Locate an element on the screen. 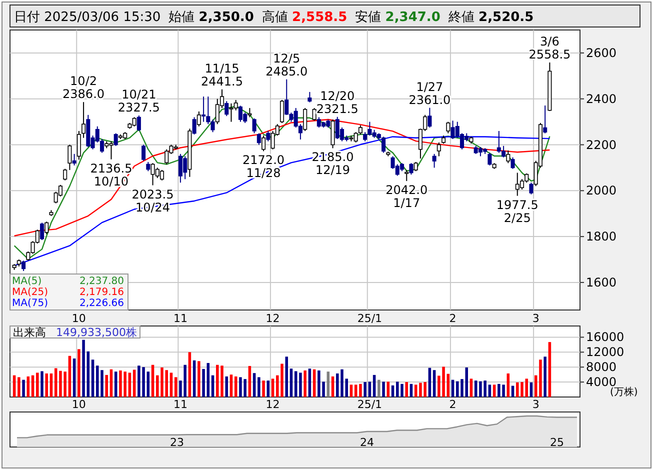  y-tick-label: 1600 is located at coordinates (601, 282).